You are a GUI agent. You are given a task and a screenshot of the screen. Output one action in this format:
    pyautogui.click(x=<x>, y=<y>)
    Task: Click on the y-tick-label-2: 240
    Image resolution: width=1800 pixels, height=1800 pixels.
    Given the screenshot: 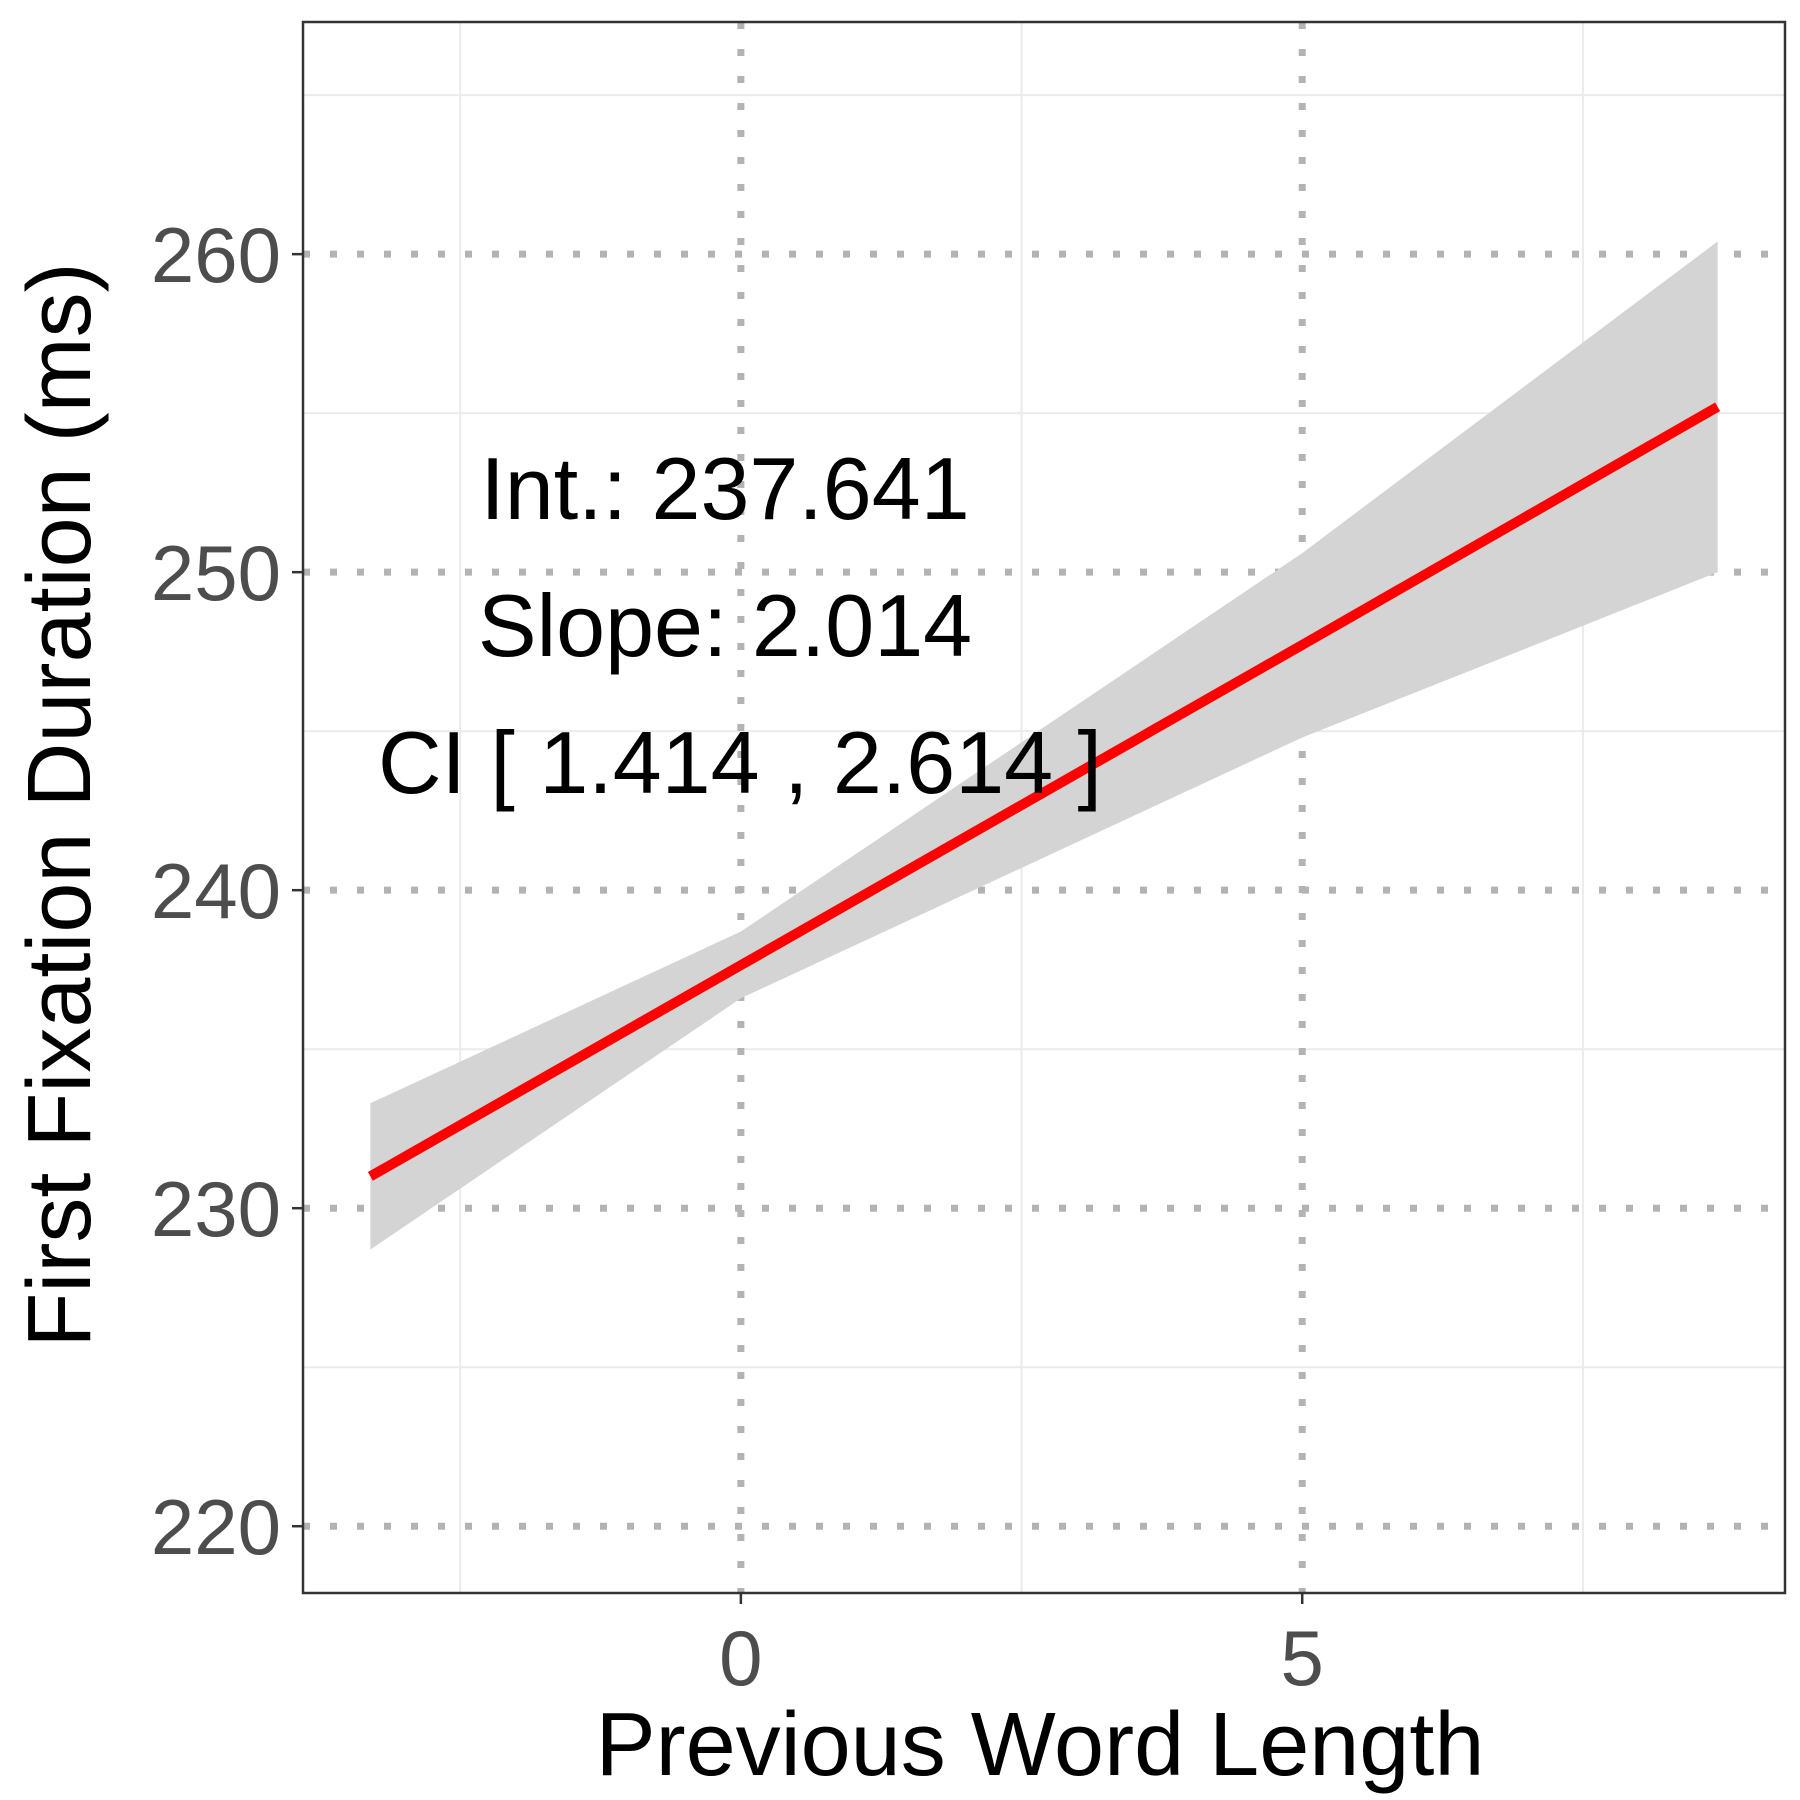 What is the action you would take?
    pyautogui.click(x=216, y=891)
    